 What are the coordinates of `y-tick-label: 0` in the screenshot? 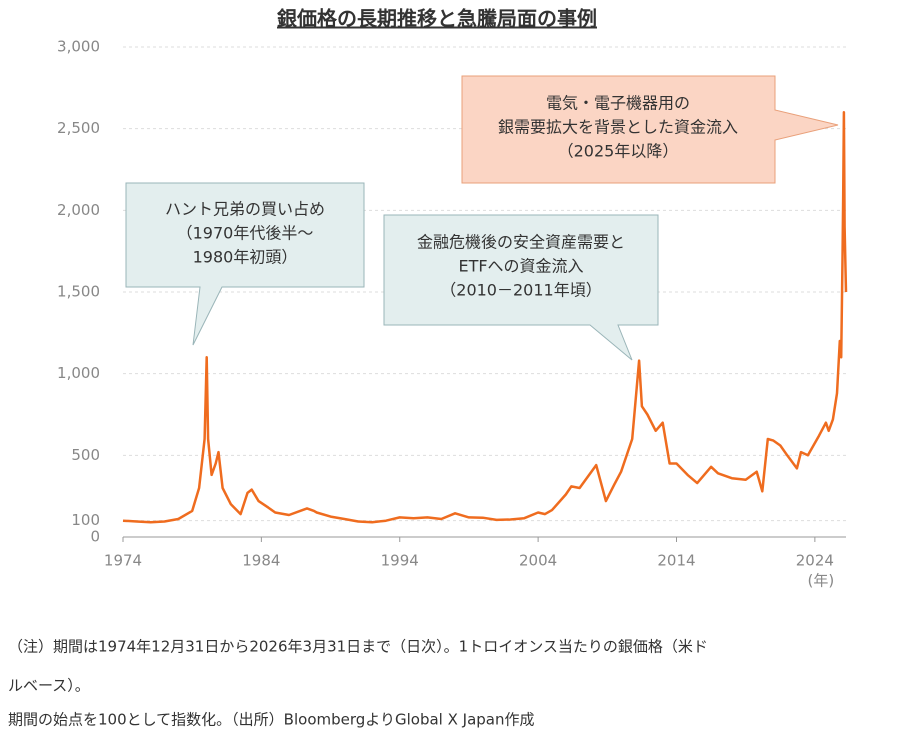 It's located at (95, 537).